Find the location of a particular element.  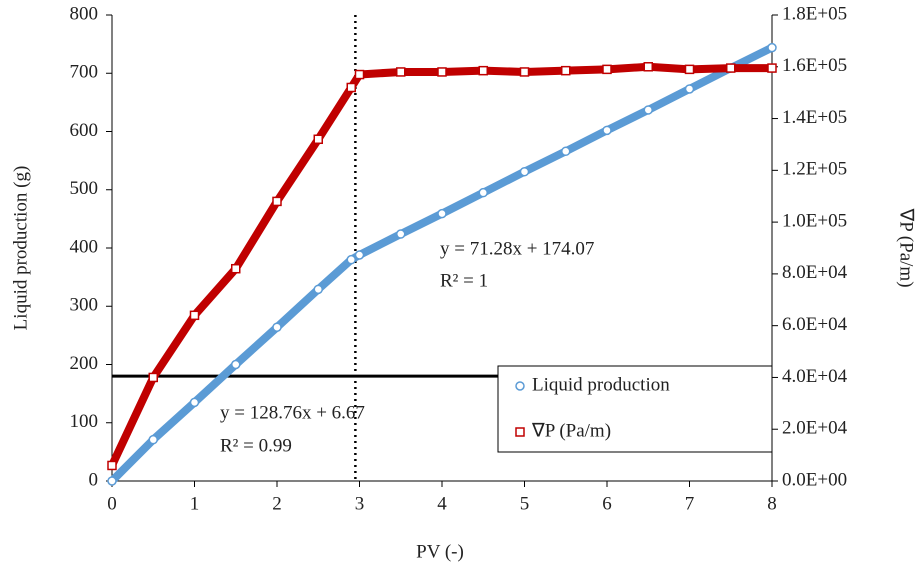

legend-box is located at coordinates (635, 409).